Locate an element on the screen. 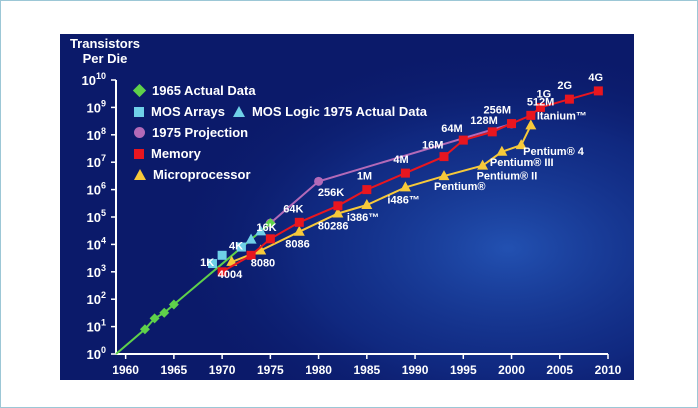 Image resolution: width=698 pixels, height=408 pixels. x-tick-label: 1985 is located at coordinates (366, 370).